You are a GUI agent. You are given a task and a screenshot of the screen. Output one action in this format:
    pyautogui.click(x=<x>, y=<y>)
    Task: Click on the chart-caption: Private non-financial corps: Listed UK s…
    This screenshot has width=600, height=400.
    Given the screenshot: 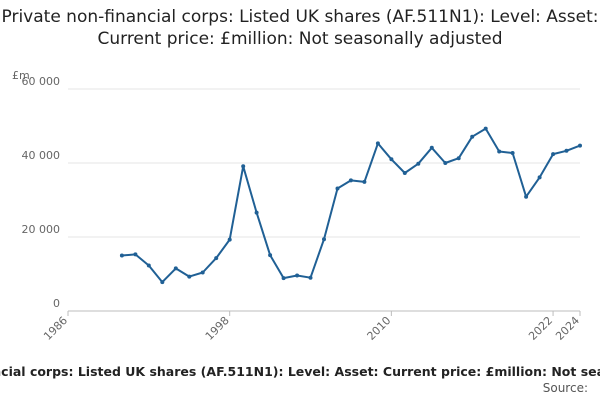 What is the action you would take?
    pyautogui.click(x=300, y=373)
    